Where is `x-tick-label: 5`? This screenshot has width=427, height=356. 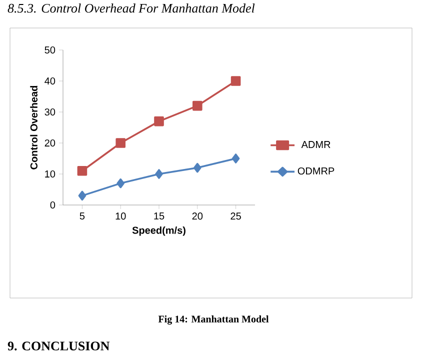
x-tick-label: 5 is located at coordinates (82, 216).